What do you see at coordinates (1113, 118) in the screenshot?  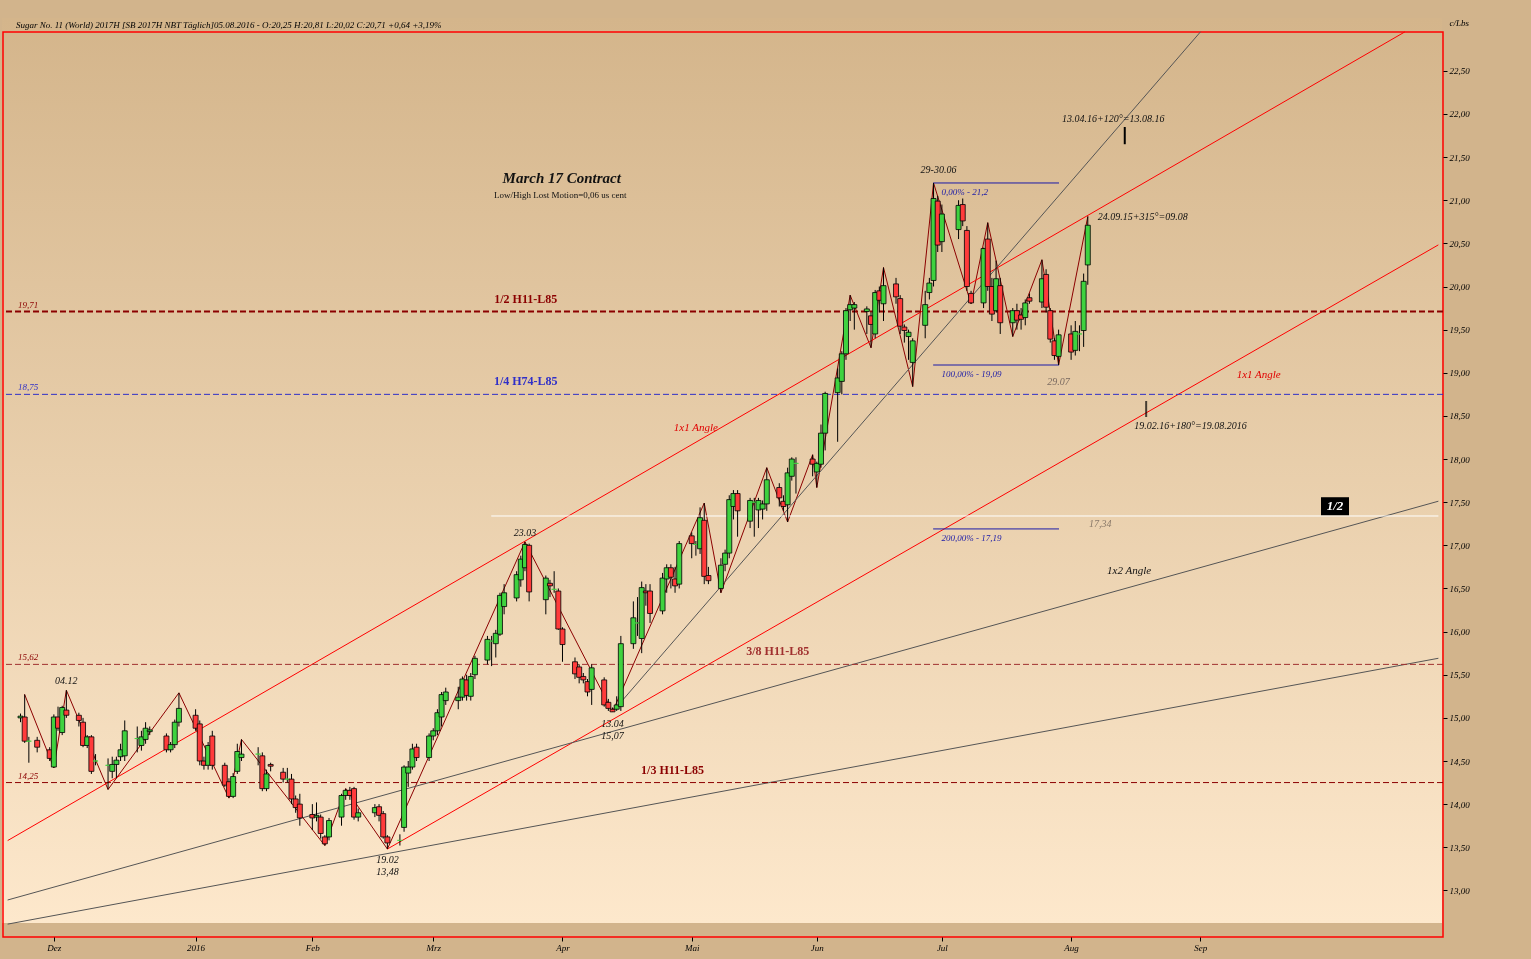 I see `annotation: 13.04.16+120°=13.08.16` at bounding box center [1113, 118].